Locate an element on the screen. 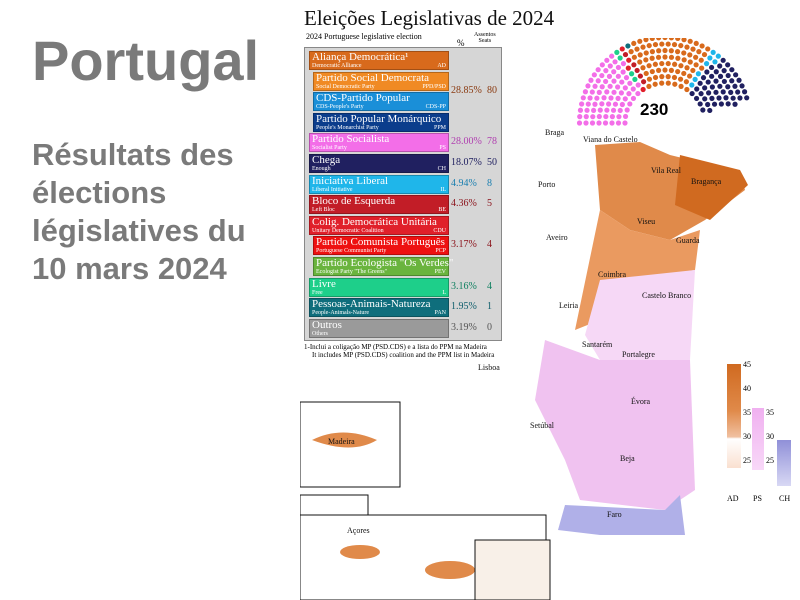 The height and width of the screenshot is (600, 800). party-name: Partido Comunista Português is located at coordinates (380, 242).